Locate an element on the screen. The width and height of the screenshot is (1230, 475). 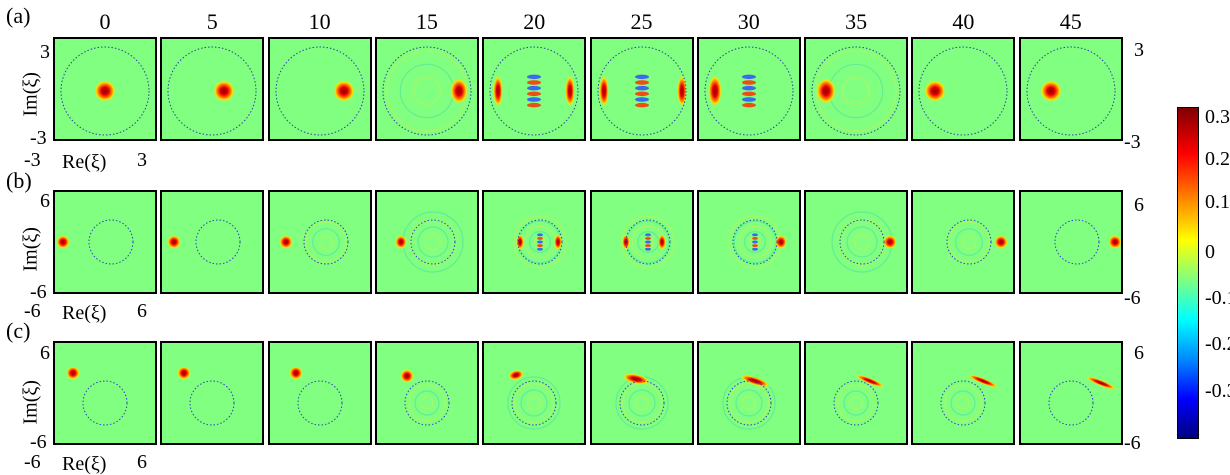
row-b-right-bottom: -6 is located at coordinates (1132, 298).